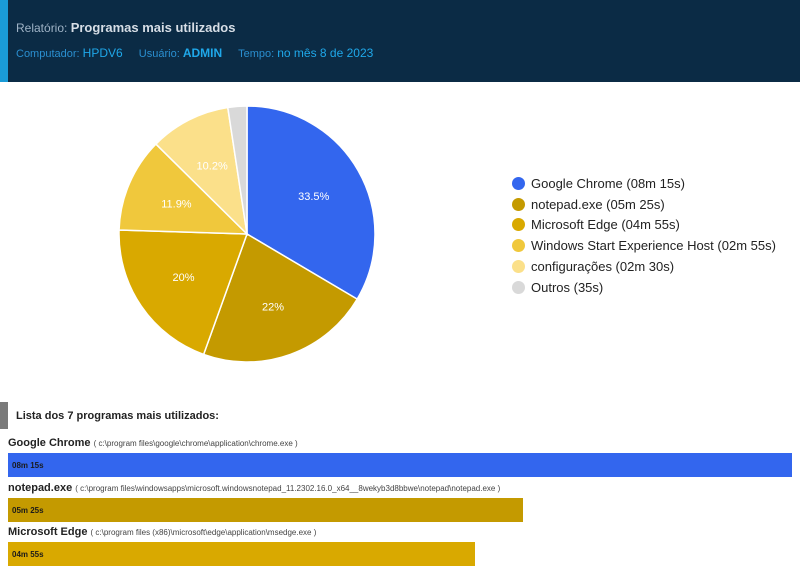 This screenshot has width=800, height=574. What do you see at coordinates (313, 197) in the screenshot?
I see `pie-slice-label: 33.5%` at bounding box center [313, 197].